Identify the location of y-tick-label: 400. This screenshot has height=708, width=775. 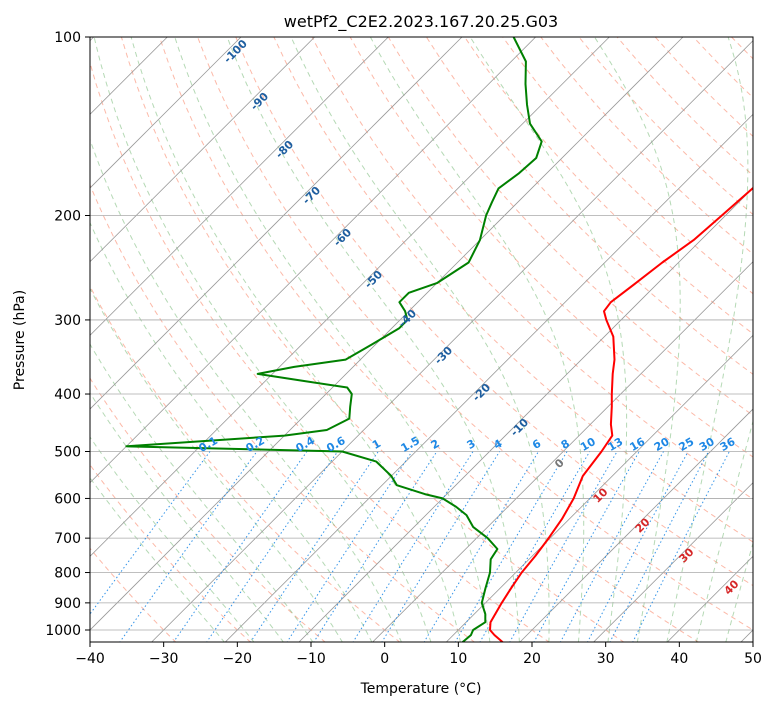
(67, 395).